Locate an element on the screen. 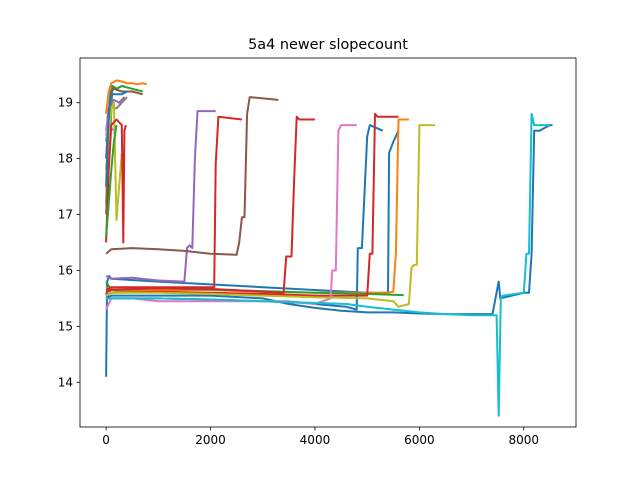 This screenshot has width=640, height=480. x-axis: 0 2000 4000 6000 8000 is located at coordinates (320, 437).